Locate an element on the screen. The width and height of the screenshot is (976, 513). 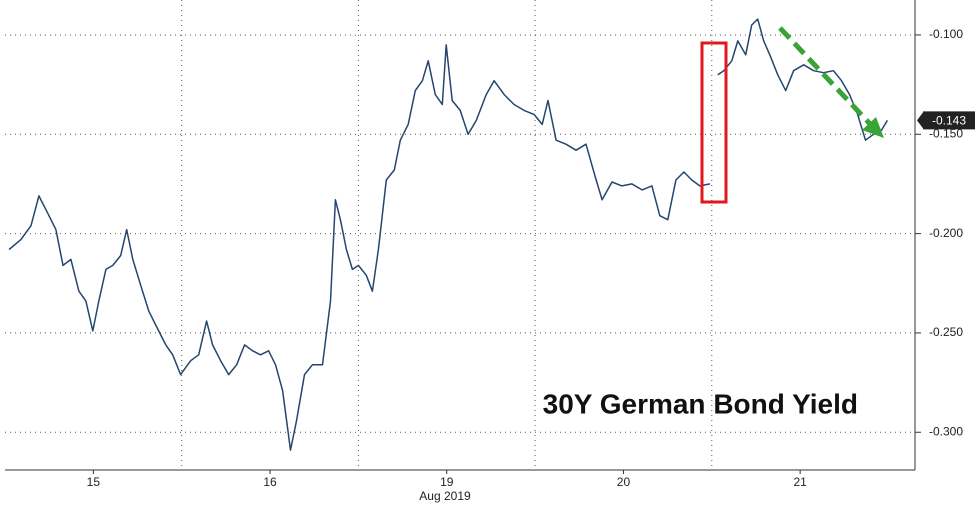
last-value-box is located at coordinates (949, 120).